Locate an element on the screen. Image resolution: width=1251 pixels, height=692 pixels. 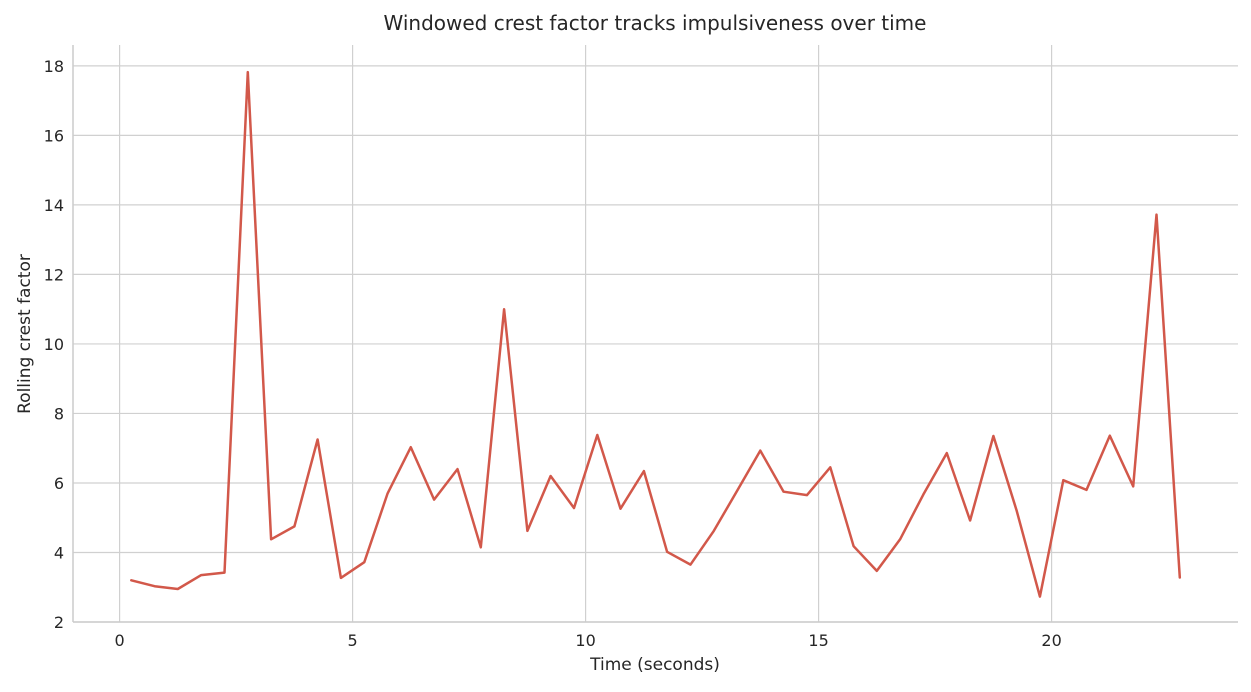
y-tick-label: 2 is located at coordinates (59, 622).